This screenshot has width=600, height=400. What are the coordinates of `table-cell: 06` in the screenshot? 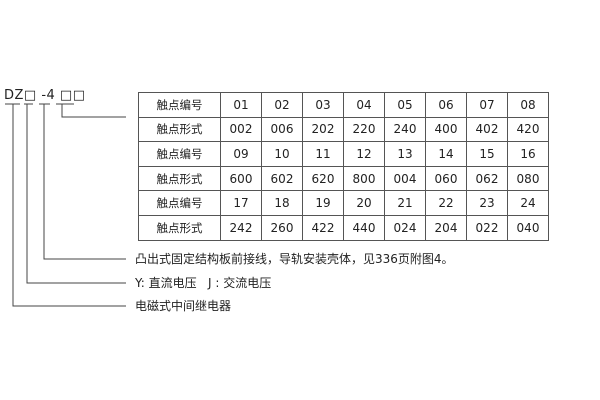 It's located at (446, 105).